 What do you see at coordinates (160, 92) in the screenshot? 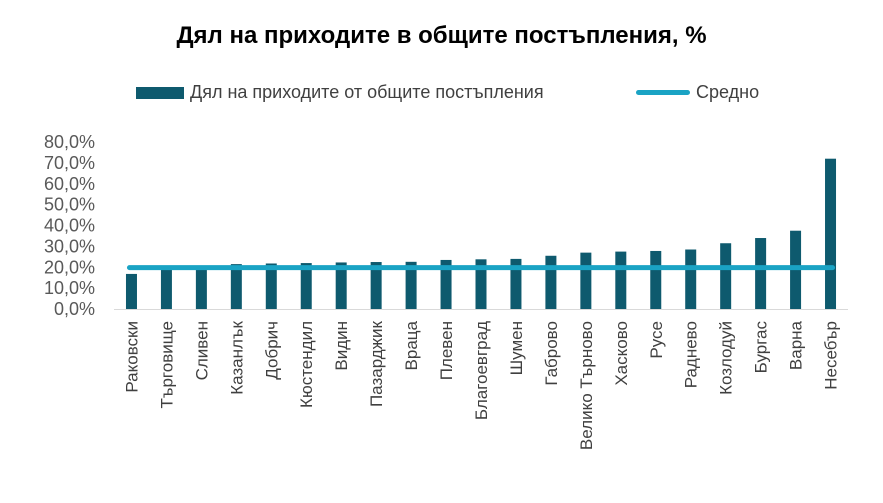
I see `legend-bar-swatch` at bounding box center [160, 92].